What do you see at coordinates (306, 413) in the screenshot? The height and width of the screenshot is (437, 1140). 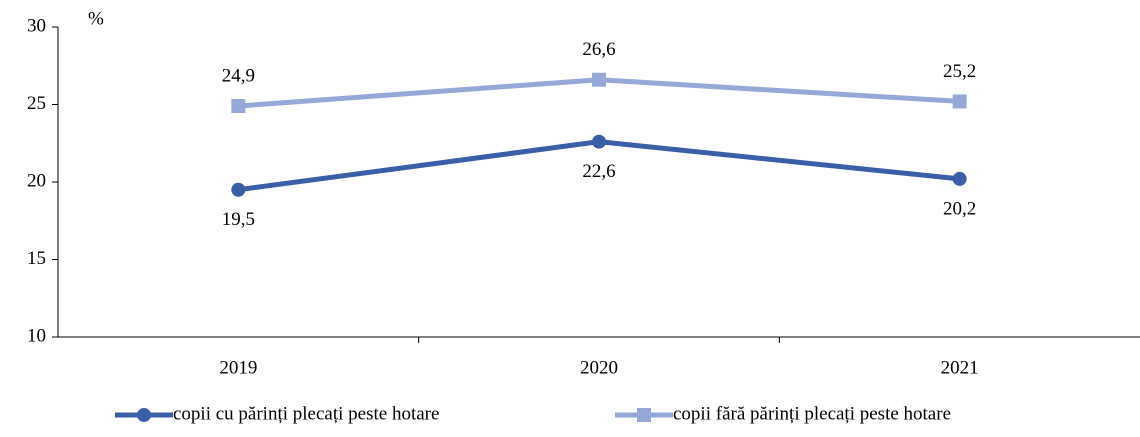 I see `legend-label: copii cu părinți plecați peste hotare` at bounding box center [306, 413].